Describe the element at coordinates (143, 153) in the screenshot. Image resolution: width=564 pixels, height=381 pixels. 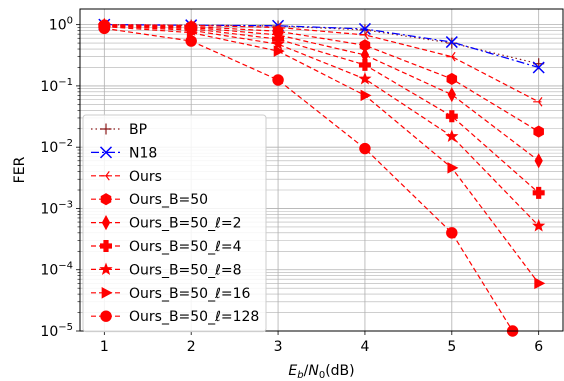
I see `legend-label: N18` at that location.